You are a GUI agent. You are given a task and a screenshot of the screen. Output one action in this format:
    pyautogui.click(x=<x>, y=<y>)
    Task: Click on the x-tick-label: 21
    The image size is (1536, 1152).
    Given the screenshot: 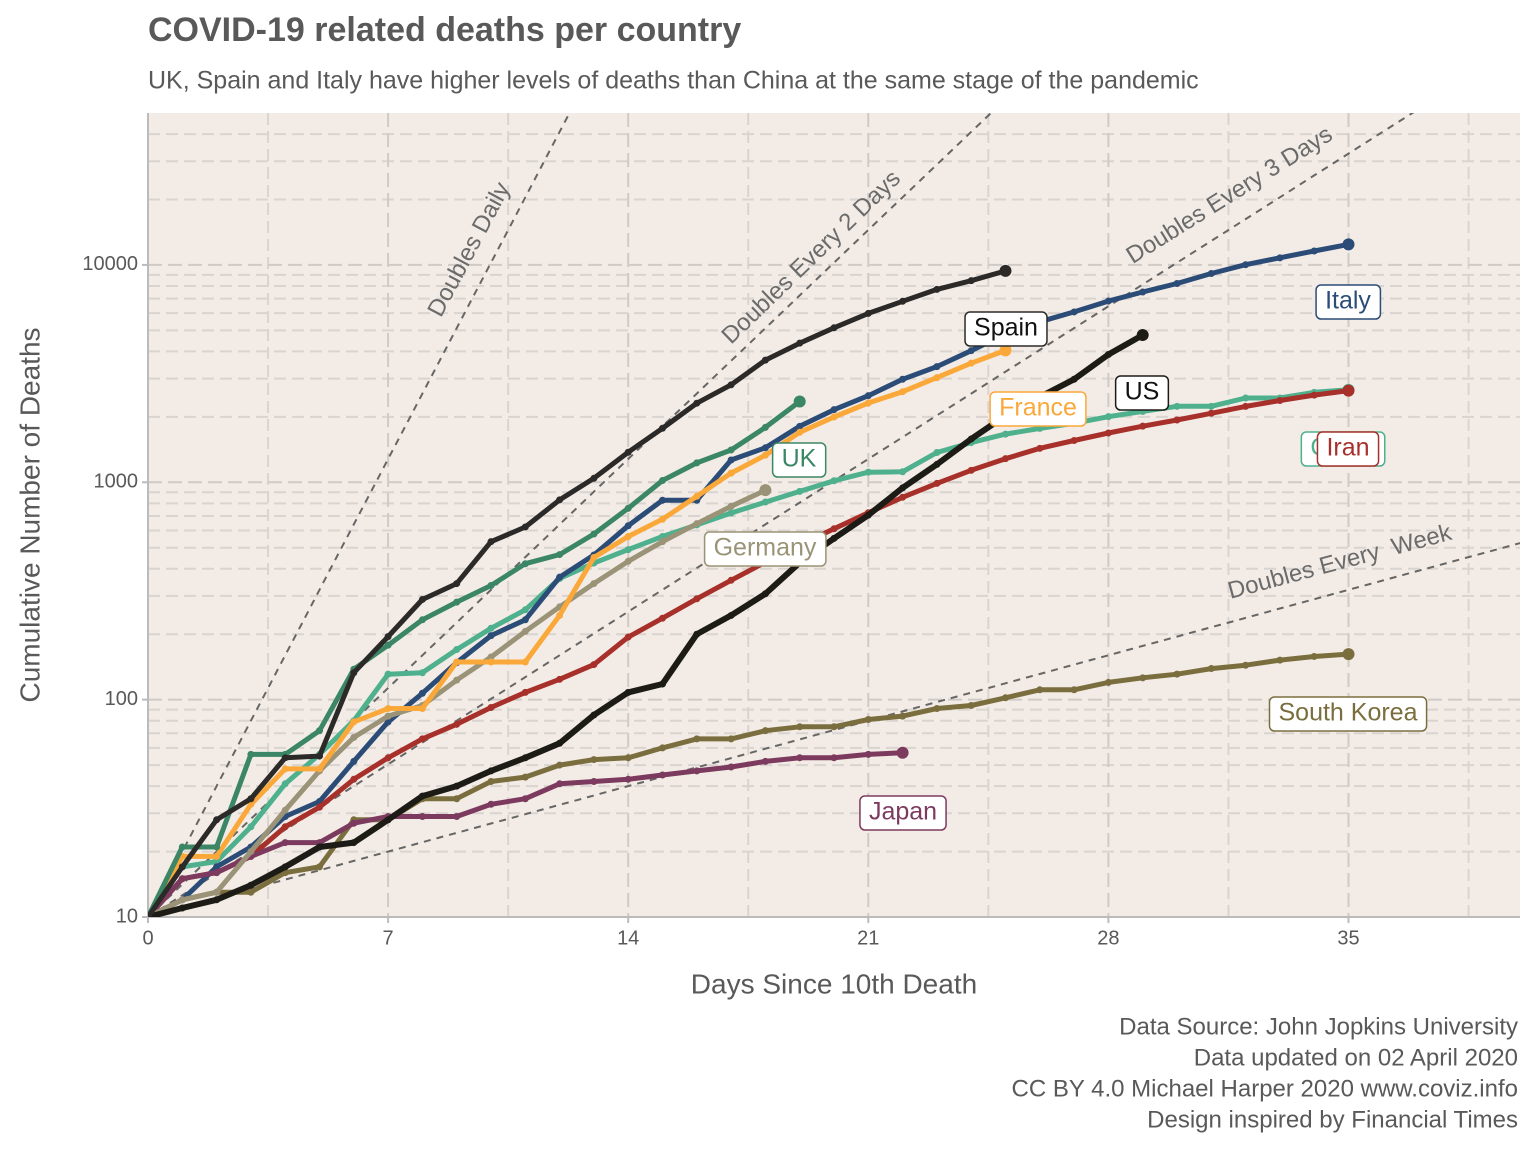 What is the action you would take?
    pyautogui.click(x=868, y=938)
    